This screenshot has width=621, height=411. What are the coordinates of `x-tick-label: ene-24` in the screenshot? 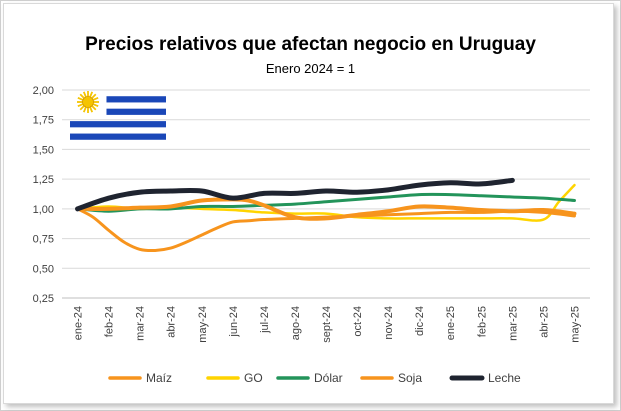 It's located at (79, 323).